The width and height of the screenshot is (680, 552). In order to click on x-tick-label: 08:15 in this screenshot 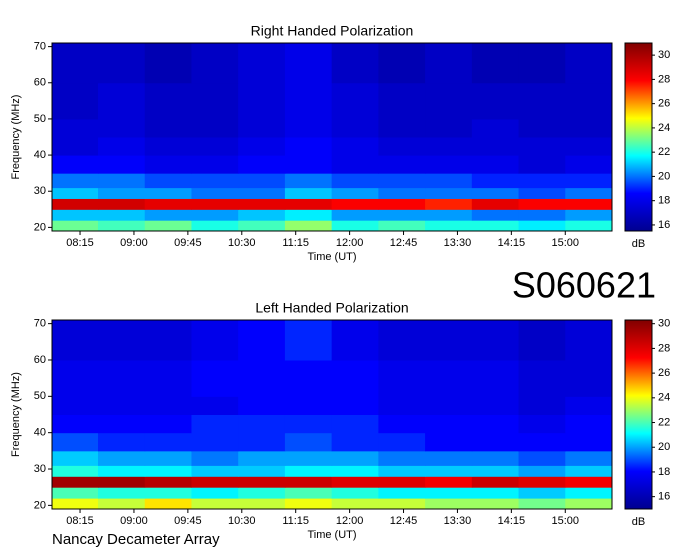, I will do `click(80, 243)`.